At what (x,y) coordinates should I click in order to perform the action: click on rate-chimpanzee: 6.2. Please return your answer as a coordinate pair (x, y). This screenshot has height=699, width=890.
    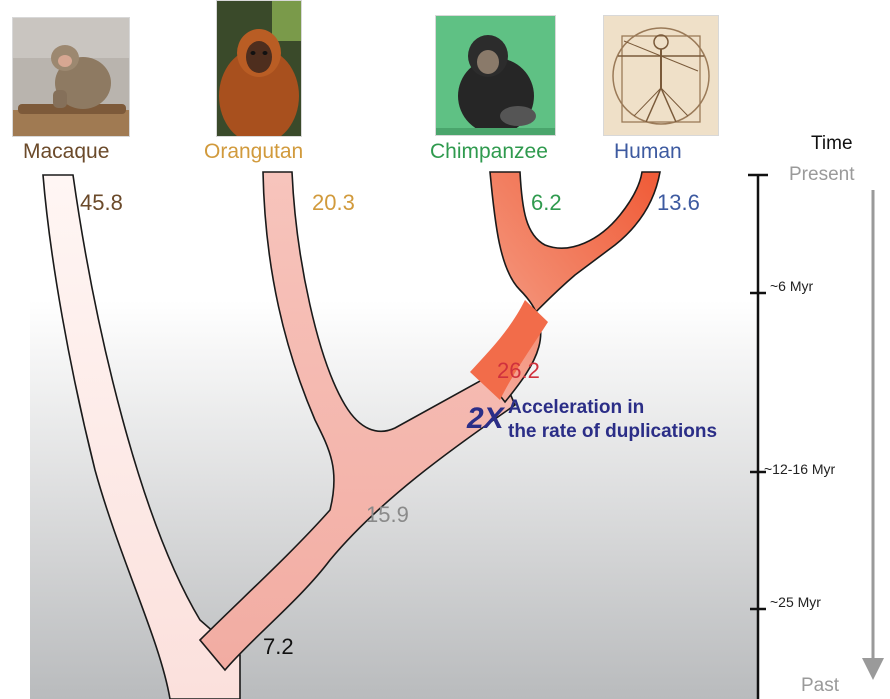
    Looking at the image, I should click on (546, 202).